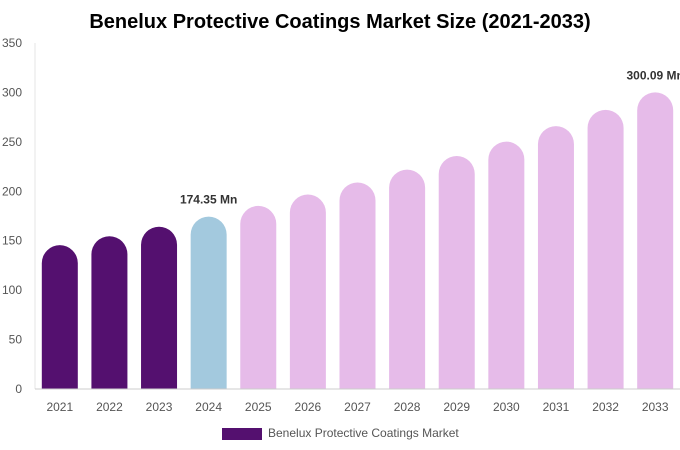 Image resolution: width=680 pixels, height=450 pixels. What do you see at coordinates (109, 312) in the screenshot?
I see `bar-2022` at bounding box center [109, 312].